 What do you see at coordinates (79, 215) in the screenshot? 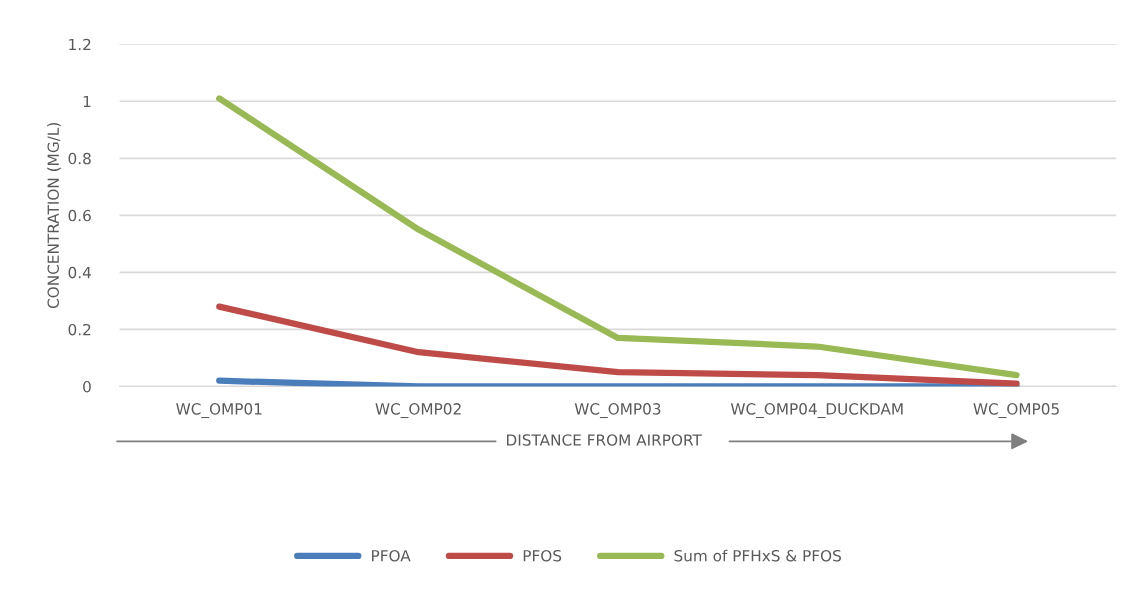
I see `y-tick-label: 0.6` at bounding box center [79, 215].